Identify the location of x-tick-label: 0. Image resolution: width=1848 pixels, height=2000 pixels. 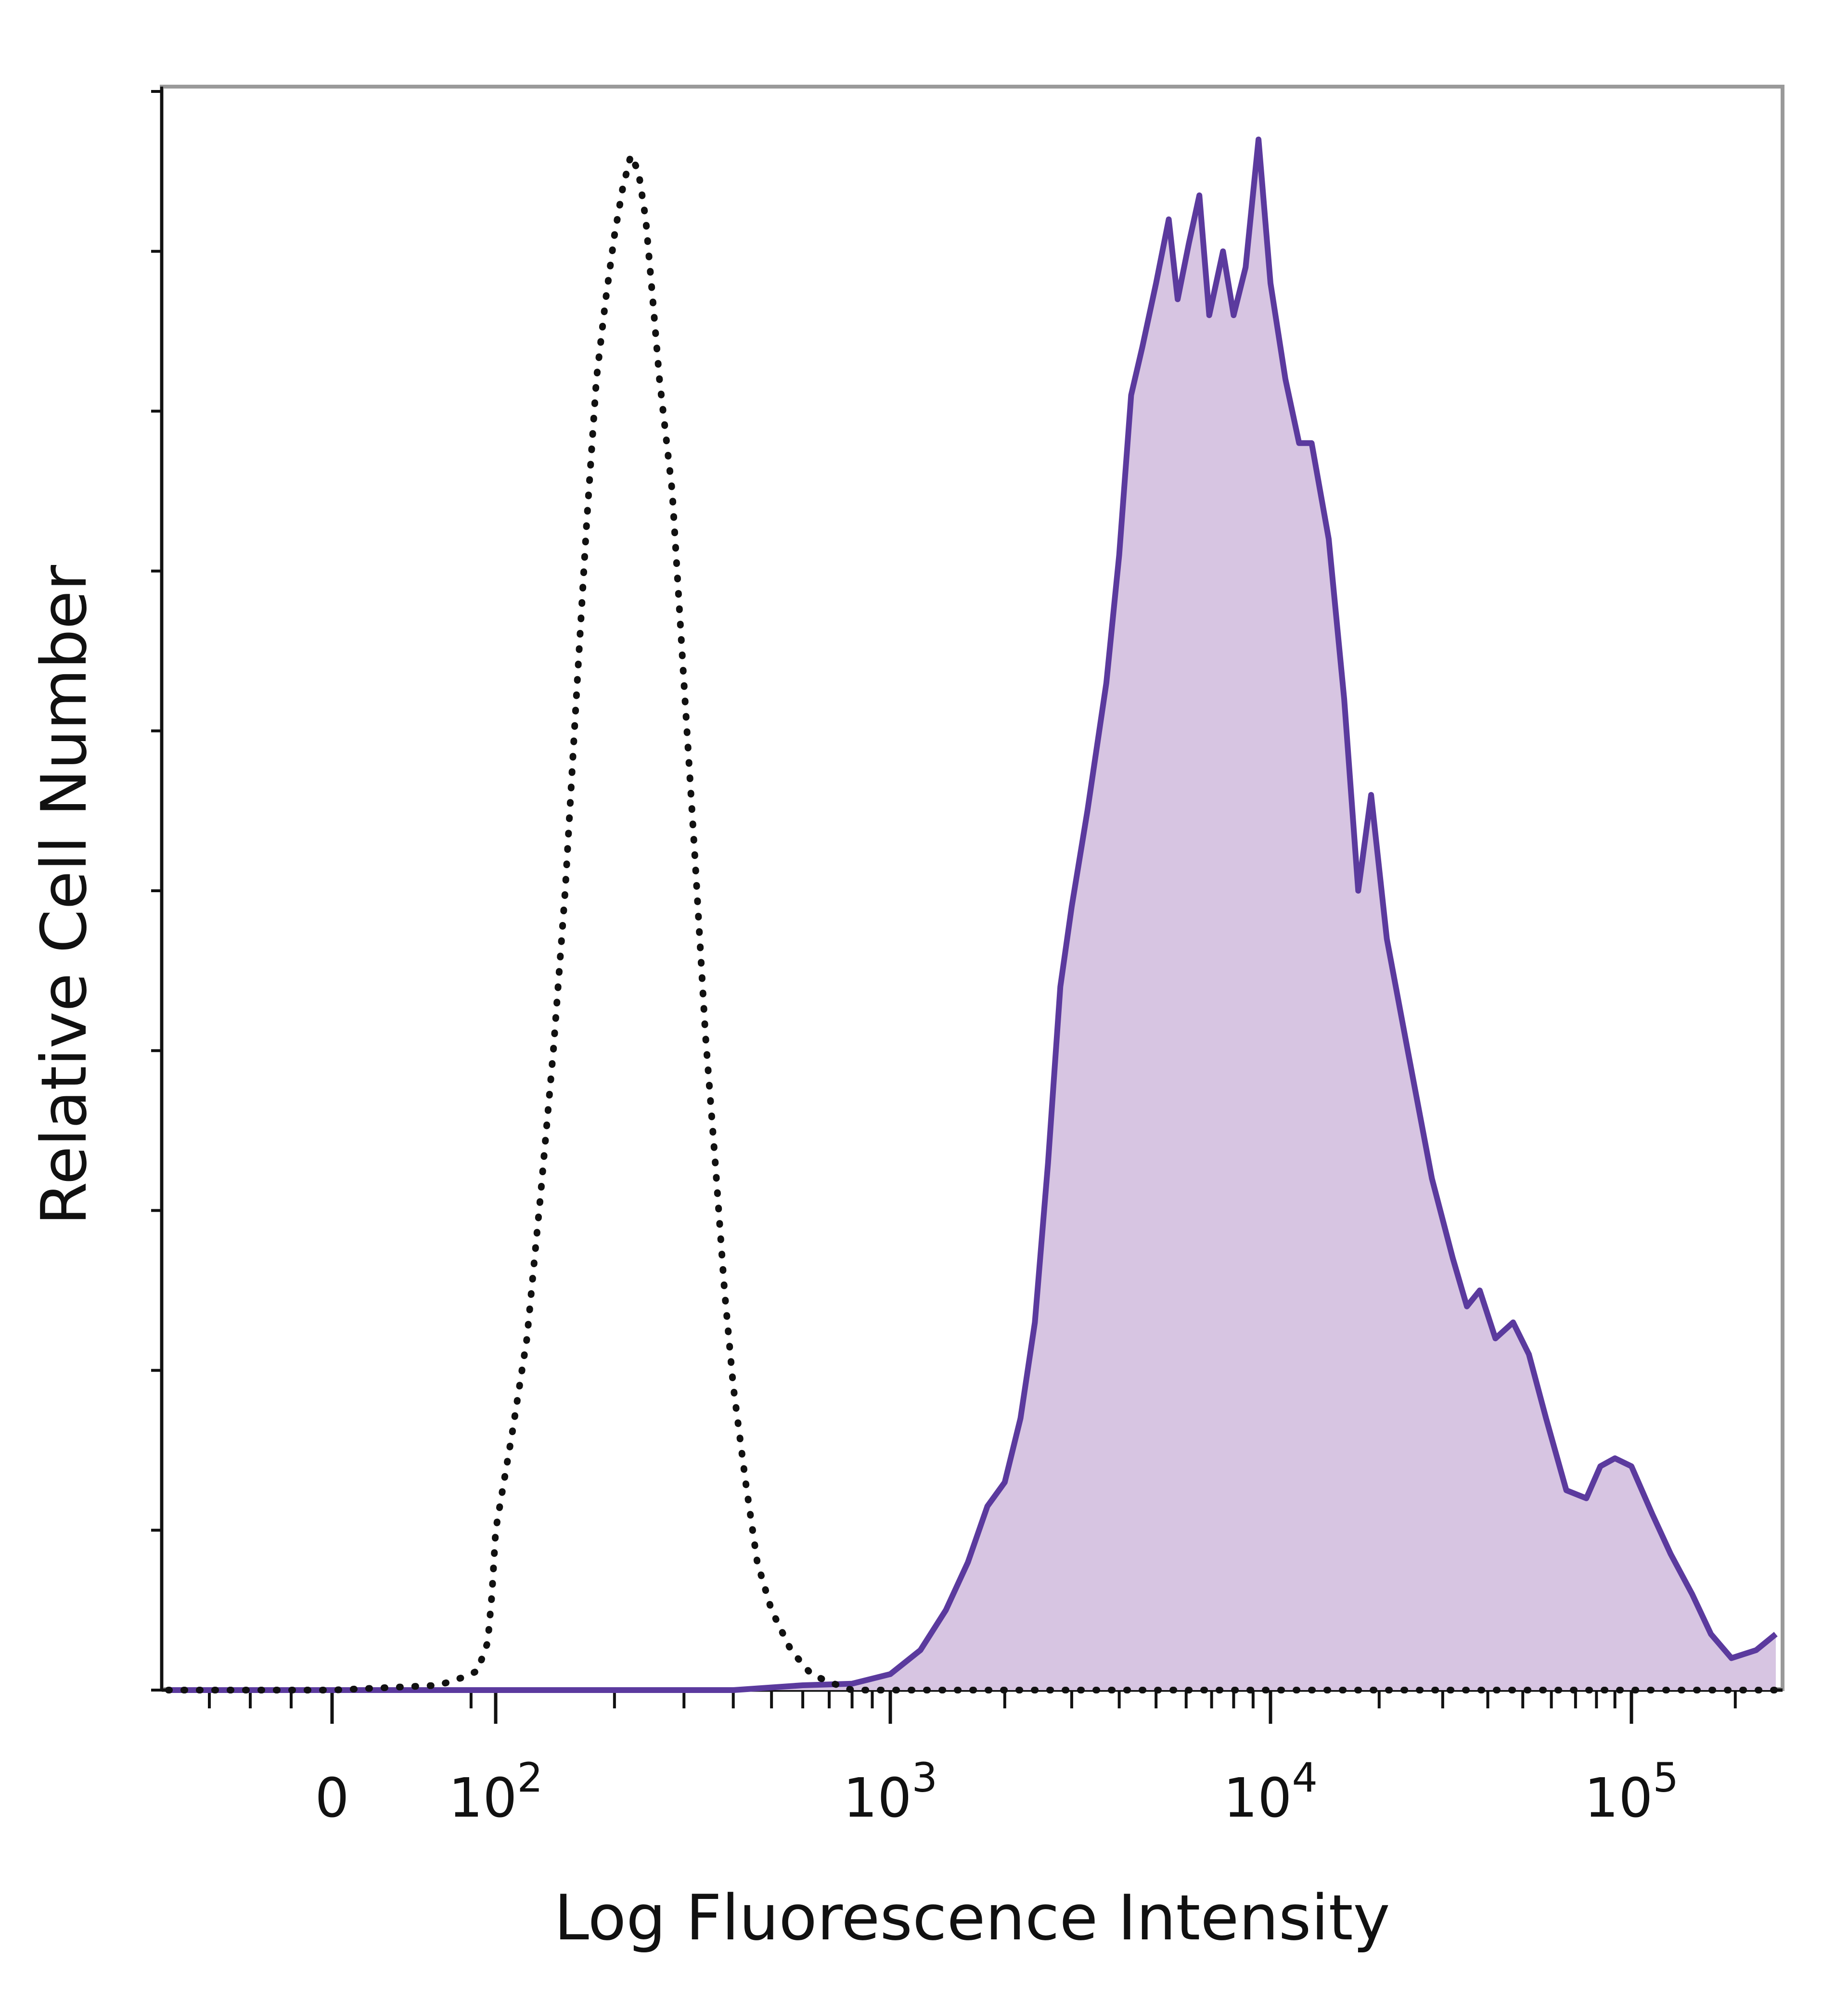
(332, 1798).